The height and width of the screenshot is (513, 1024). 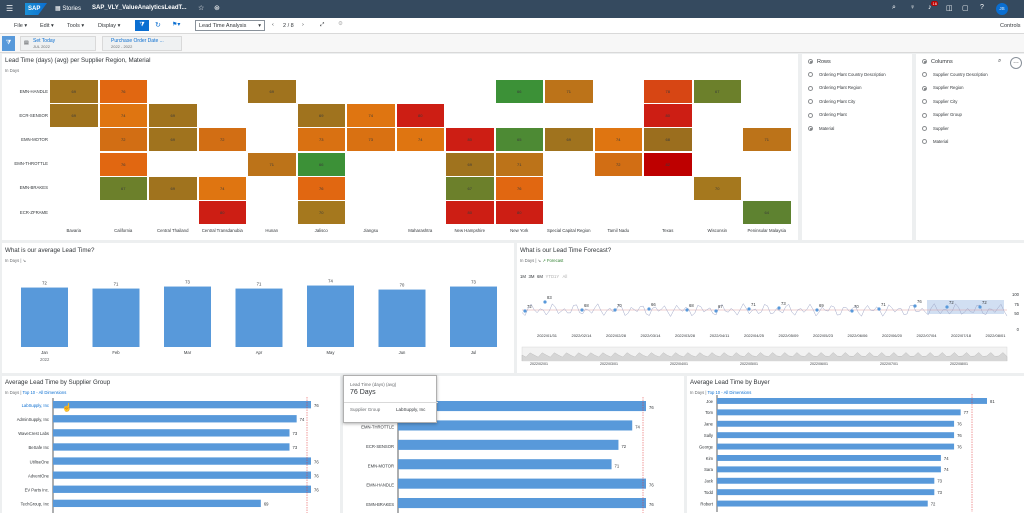 What do you see at coordinates (217, 8) in the screenshot?
I see `share-icon: ⊛` at bounding box center [217, 8].